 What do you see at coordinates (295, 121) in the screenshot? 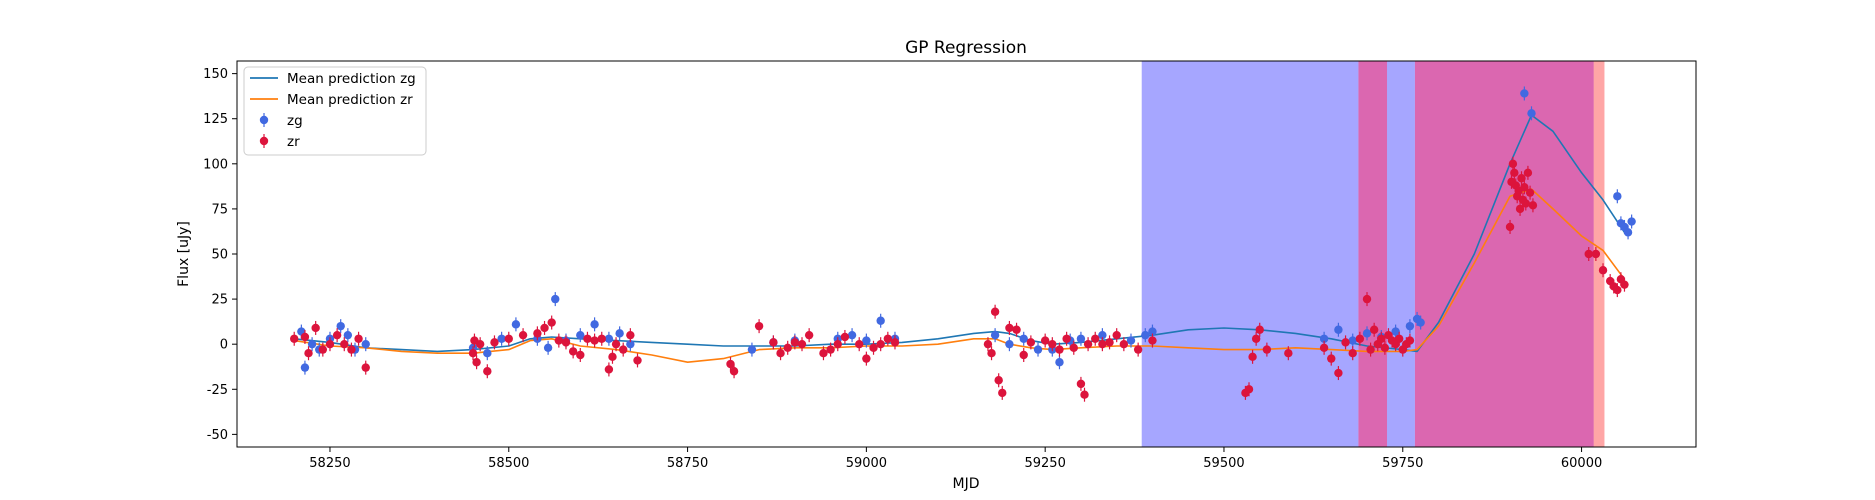
I see `legend-label: zg` at bounding box center [295, 121].